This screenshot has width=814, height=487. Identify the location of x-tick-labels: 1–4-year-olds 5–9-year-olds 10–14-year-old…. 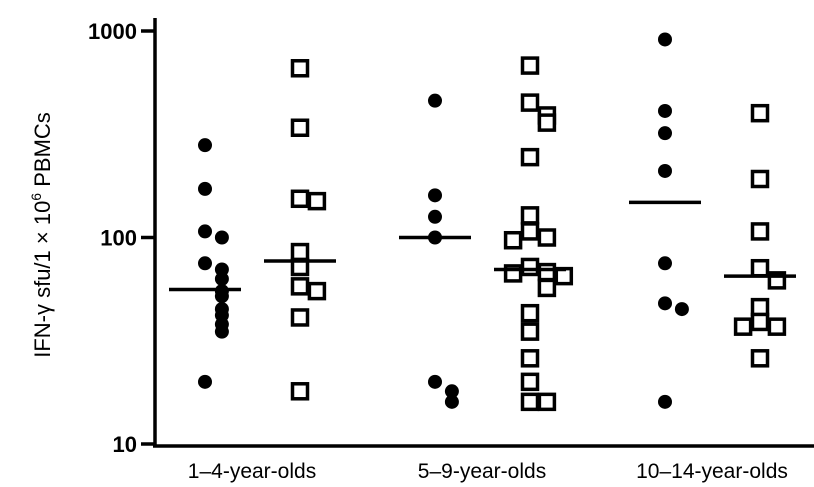
(488, 471).